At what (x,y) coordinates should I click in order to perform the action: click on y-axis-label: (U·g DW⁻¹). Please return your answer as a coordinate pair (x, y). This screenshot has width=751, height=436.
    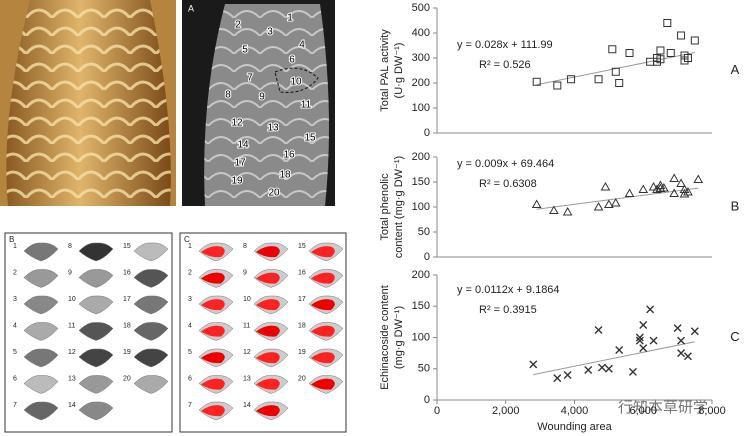
    Looking at the image, I should click on (399, 71).